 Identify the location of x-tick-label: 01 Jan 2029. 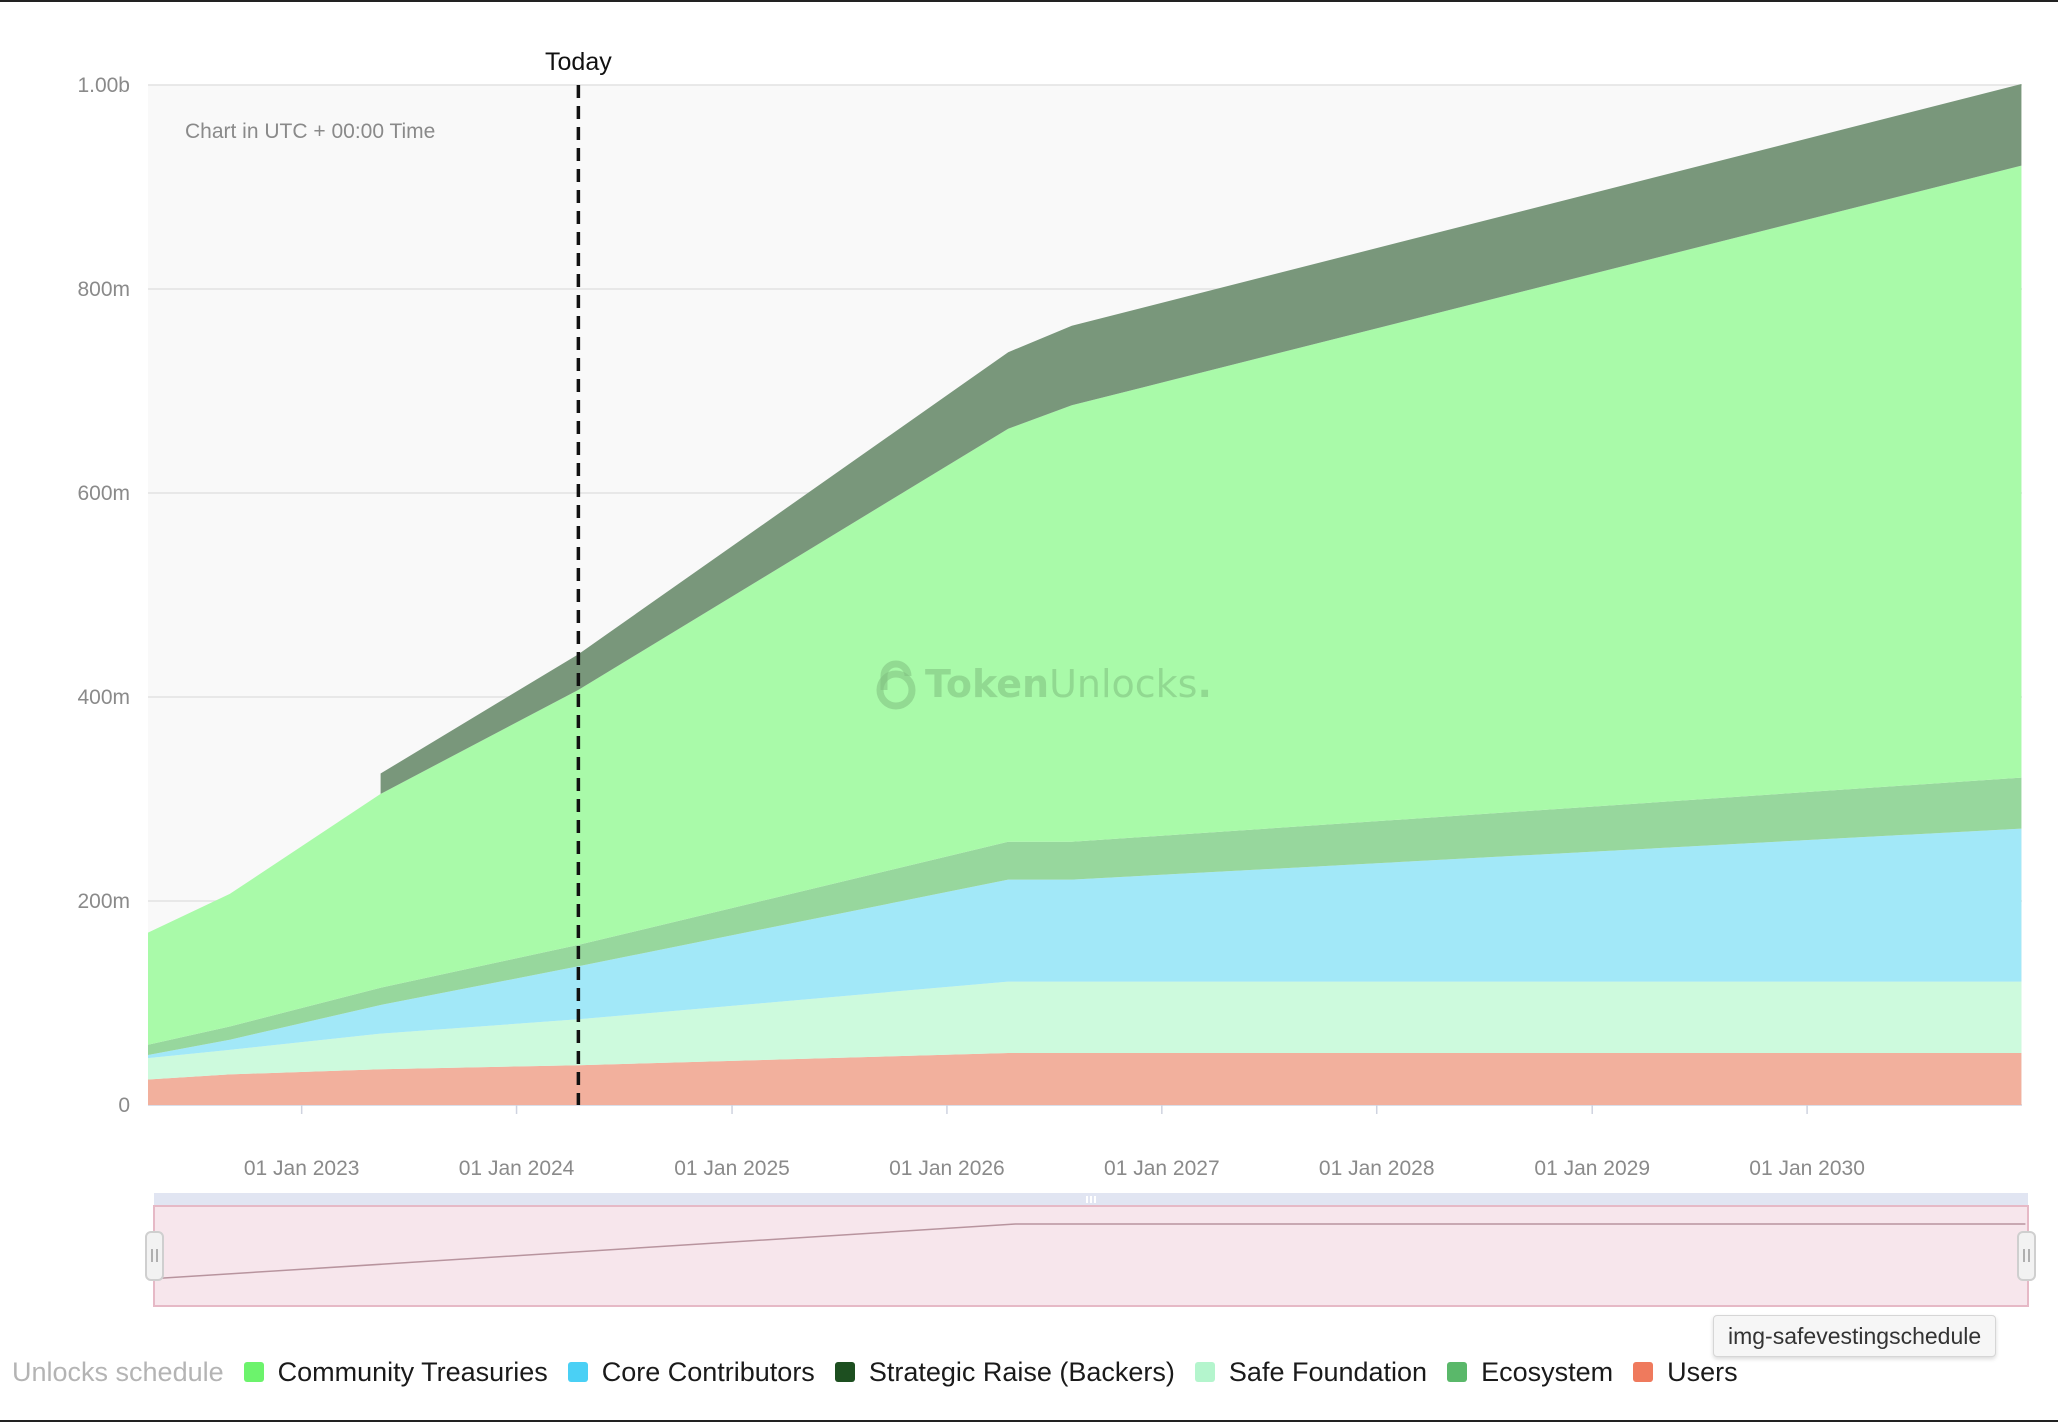
(1592, 1168).